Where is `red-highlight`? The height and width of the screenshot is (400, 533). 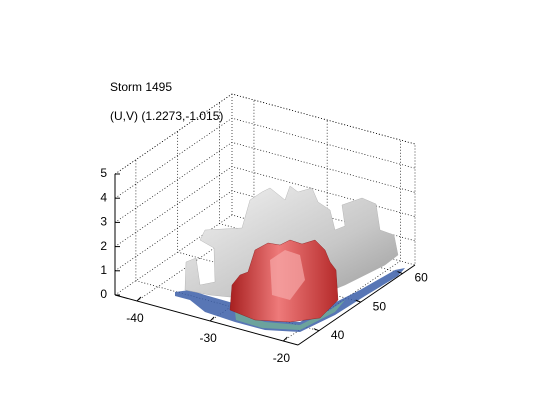 red-highlight is located at coordinates (287, 275).